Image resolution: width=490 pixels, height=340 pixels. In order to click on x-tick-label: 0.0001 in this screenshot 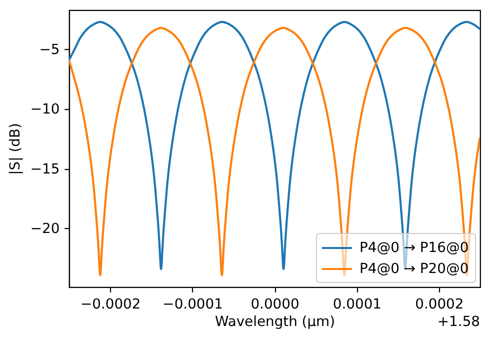, I will do `click(357, 304)`.